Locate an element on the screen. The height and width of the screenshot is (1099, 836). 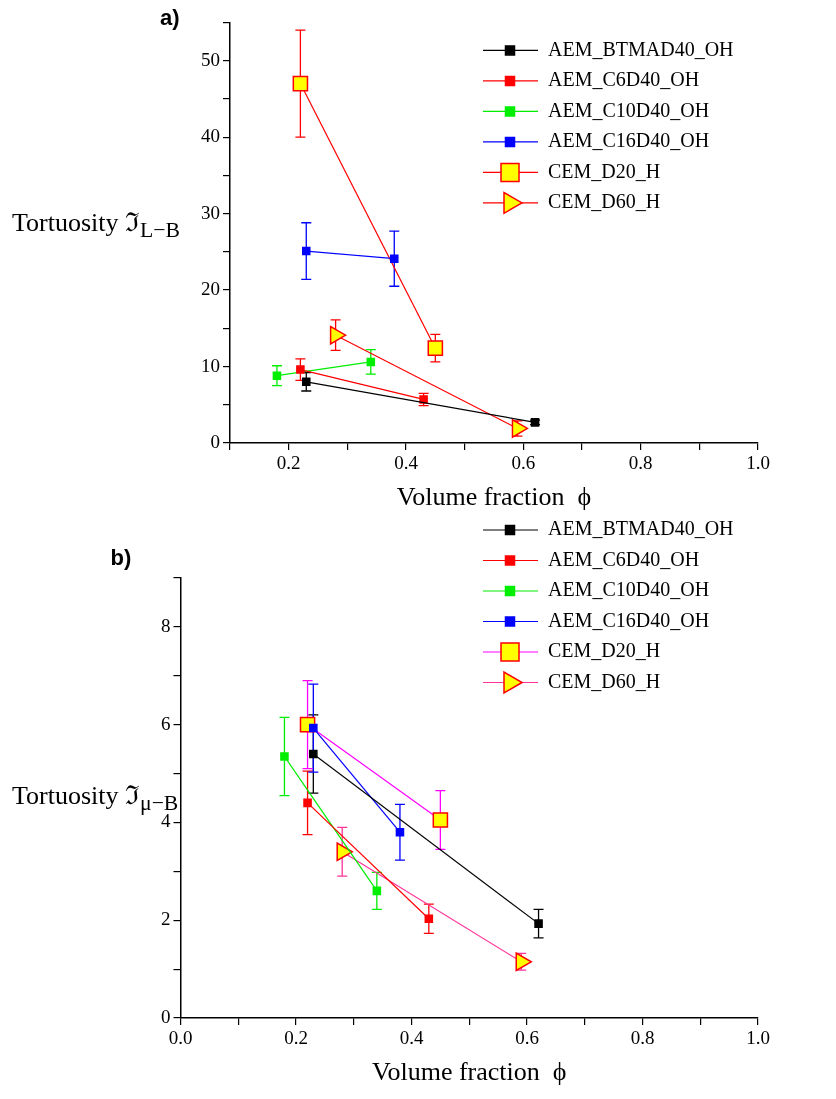
y-tick-label: 10 is located at coordinates (210, 365).